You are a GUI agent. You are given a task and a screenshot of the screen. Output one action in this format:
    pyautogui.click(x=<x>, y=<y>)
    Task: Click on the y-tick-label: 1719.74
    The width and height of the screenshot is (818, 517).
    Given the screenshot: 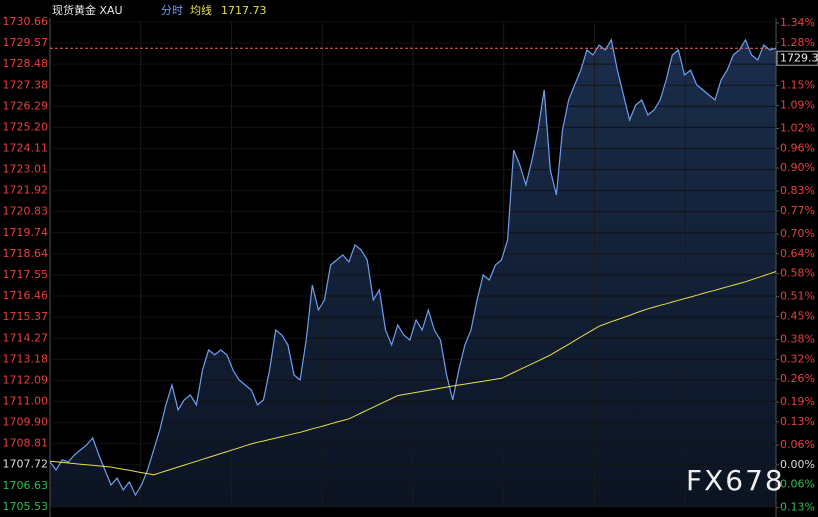 What is the action you would take?
    pyautogui.click(x=26, y=232)
    